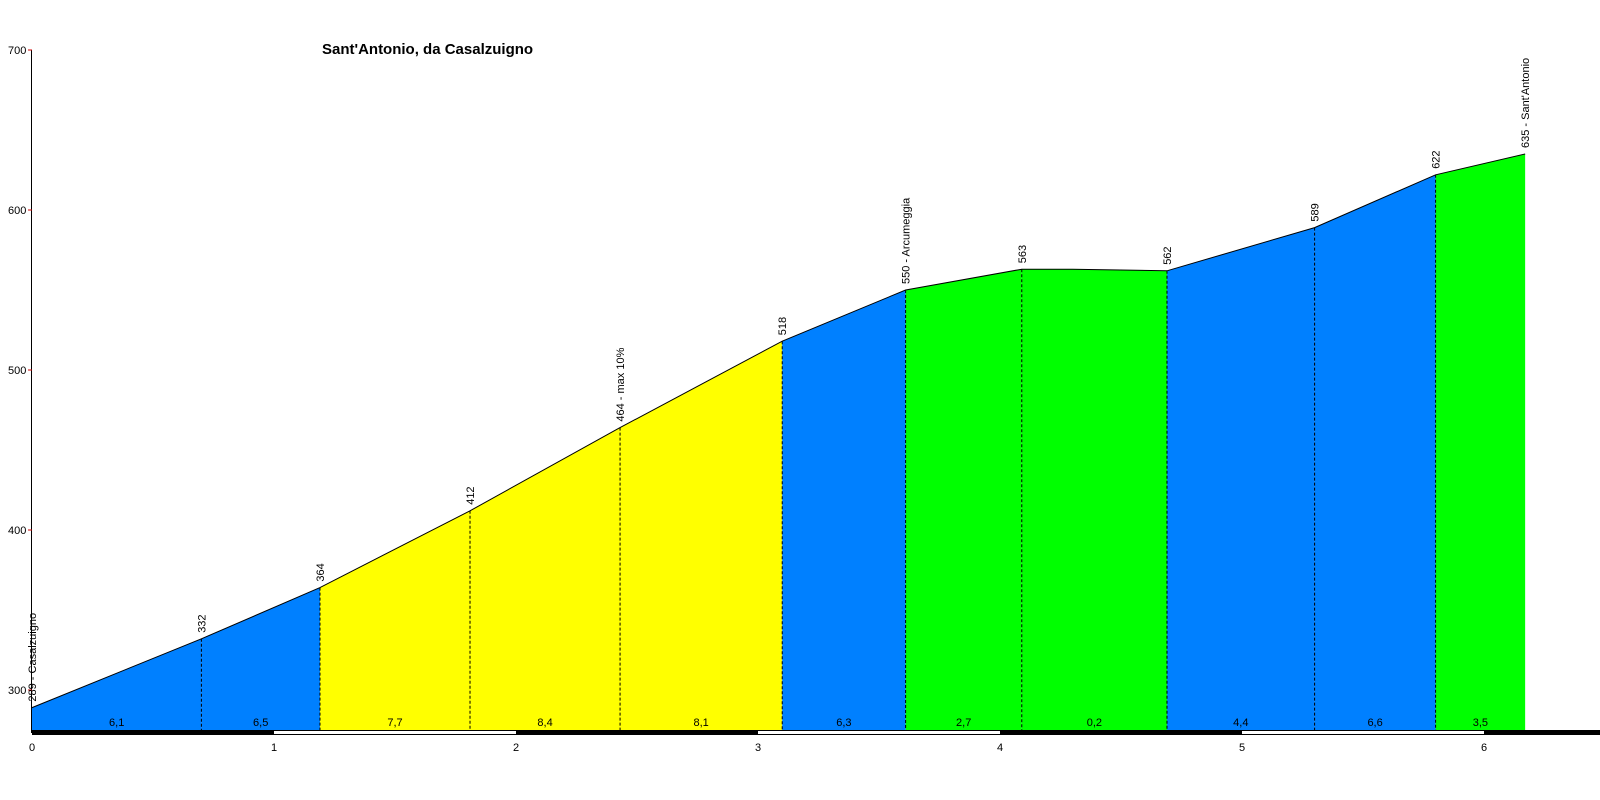 This screenshot has width=1600, height=800. I want to click on point-elevation-label: 635 - Sant'Antonio, so click(1526, 103).